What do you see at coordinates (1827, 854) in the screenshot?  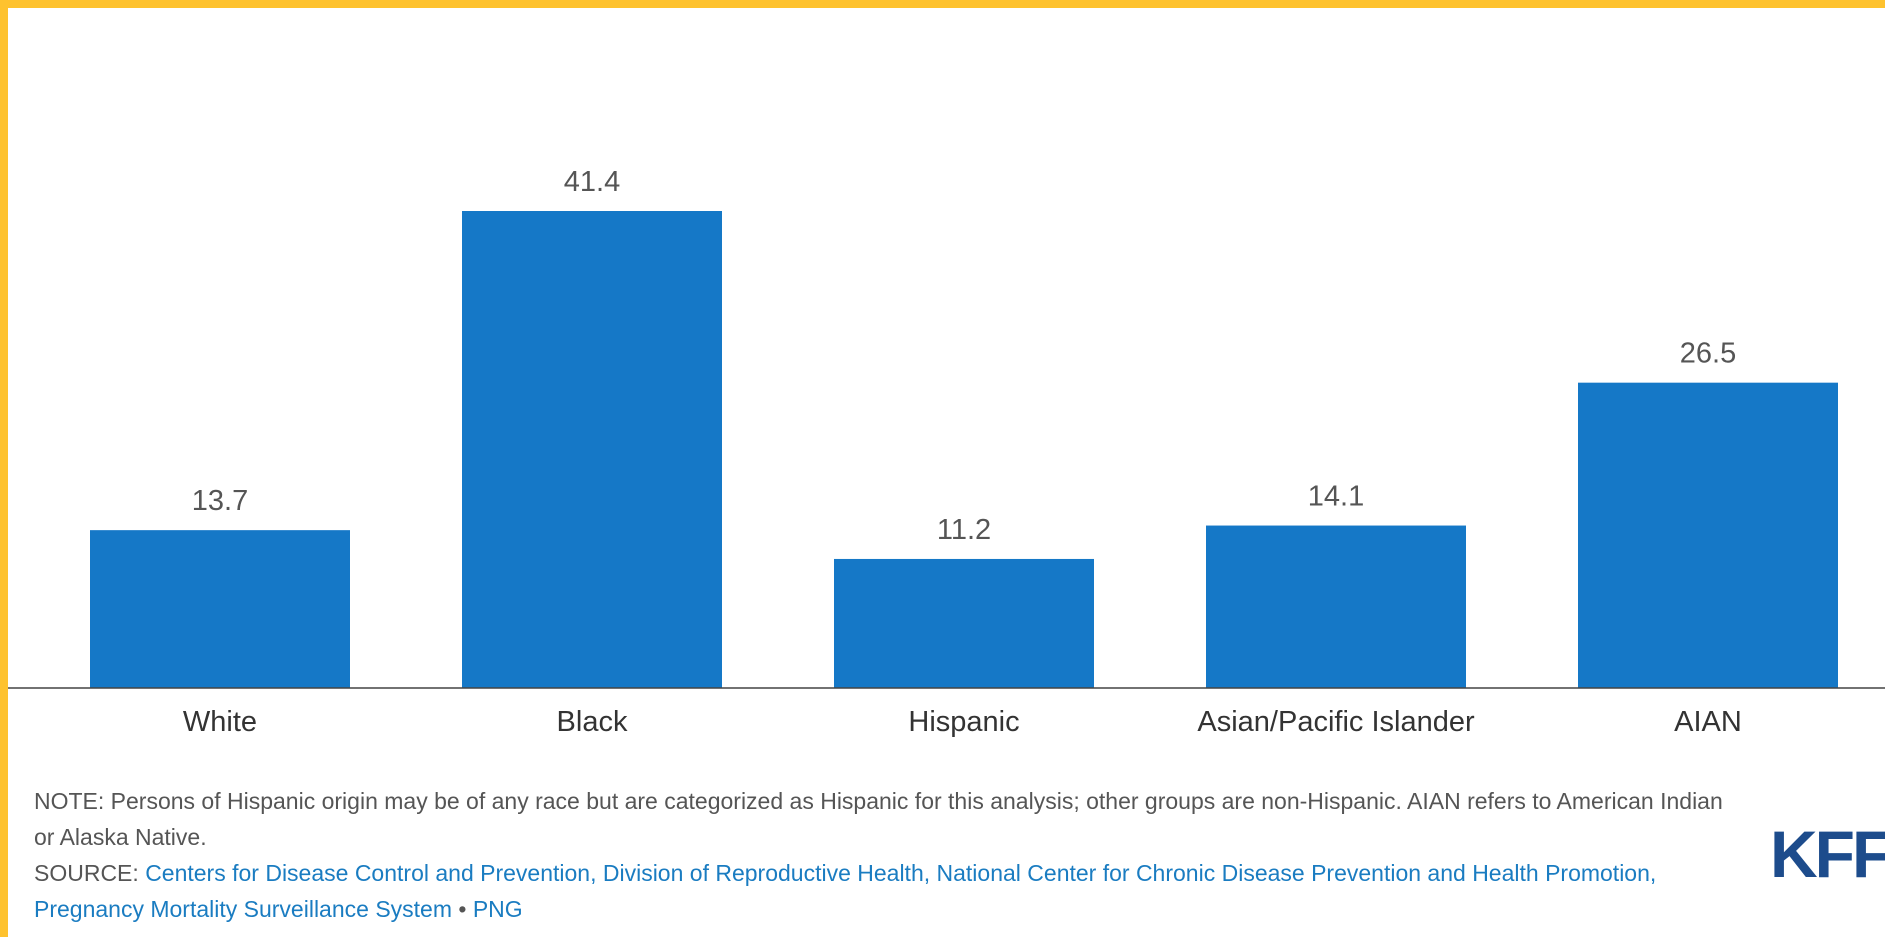 I see `kff-logo: KFF` at bounding box center [1827, 854].